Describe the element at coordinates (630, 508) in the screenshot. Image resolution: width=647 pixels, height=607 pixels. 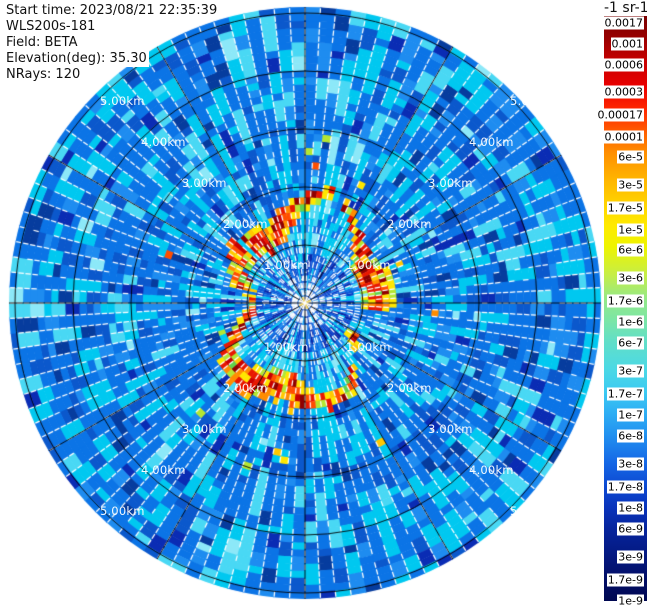
I see `colorbar-tick-label: 1e-8` at that location.